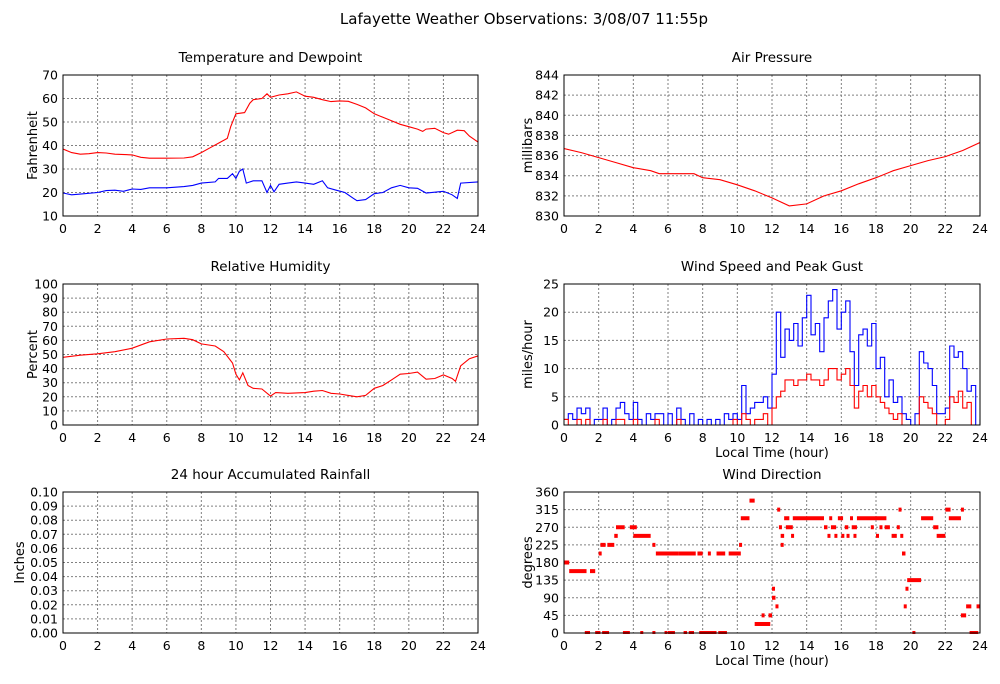 The image size is (1000, 684). I want to click on series-line-relative-humidity, so click(270, 367).